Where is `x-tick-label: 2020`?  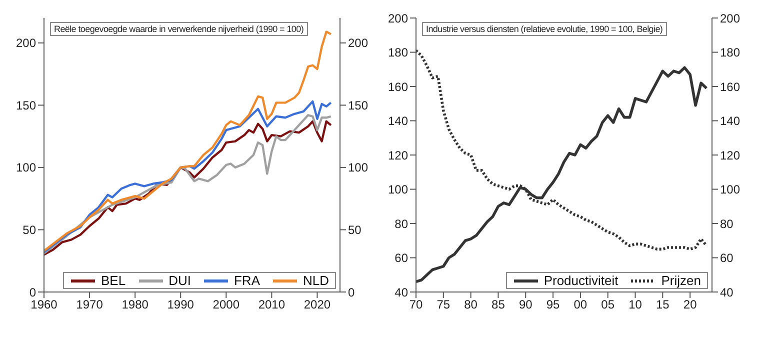 x-tick-label: 2020 is located at coordinates (317, 305).